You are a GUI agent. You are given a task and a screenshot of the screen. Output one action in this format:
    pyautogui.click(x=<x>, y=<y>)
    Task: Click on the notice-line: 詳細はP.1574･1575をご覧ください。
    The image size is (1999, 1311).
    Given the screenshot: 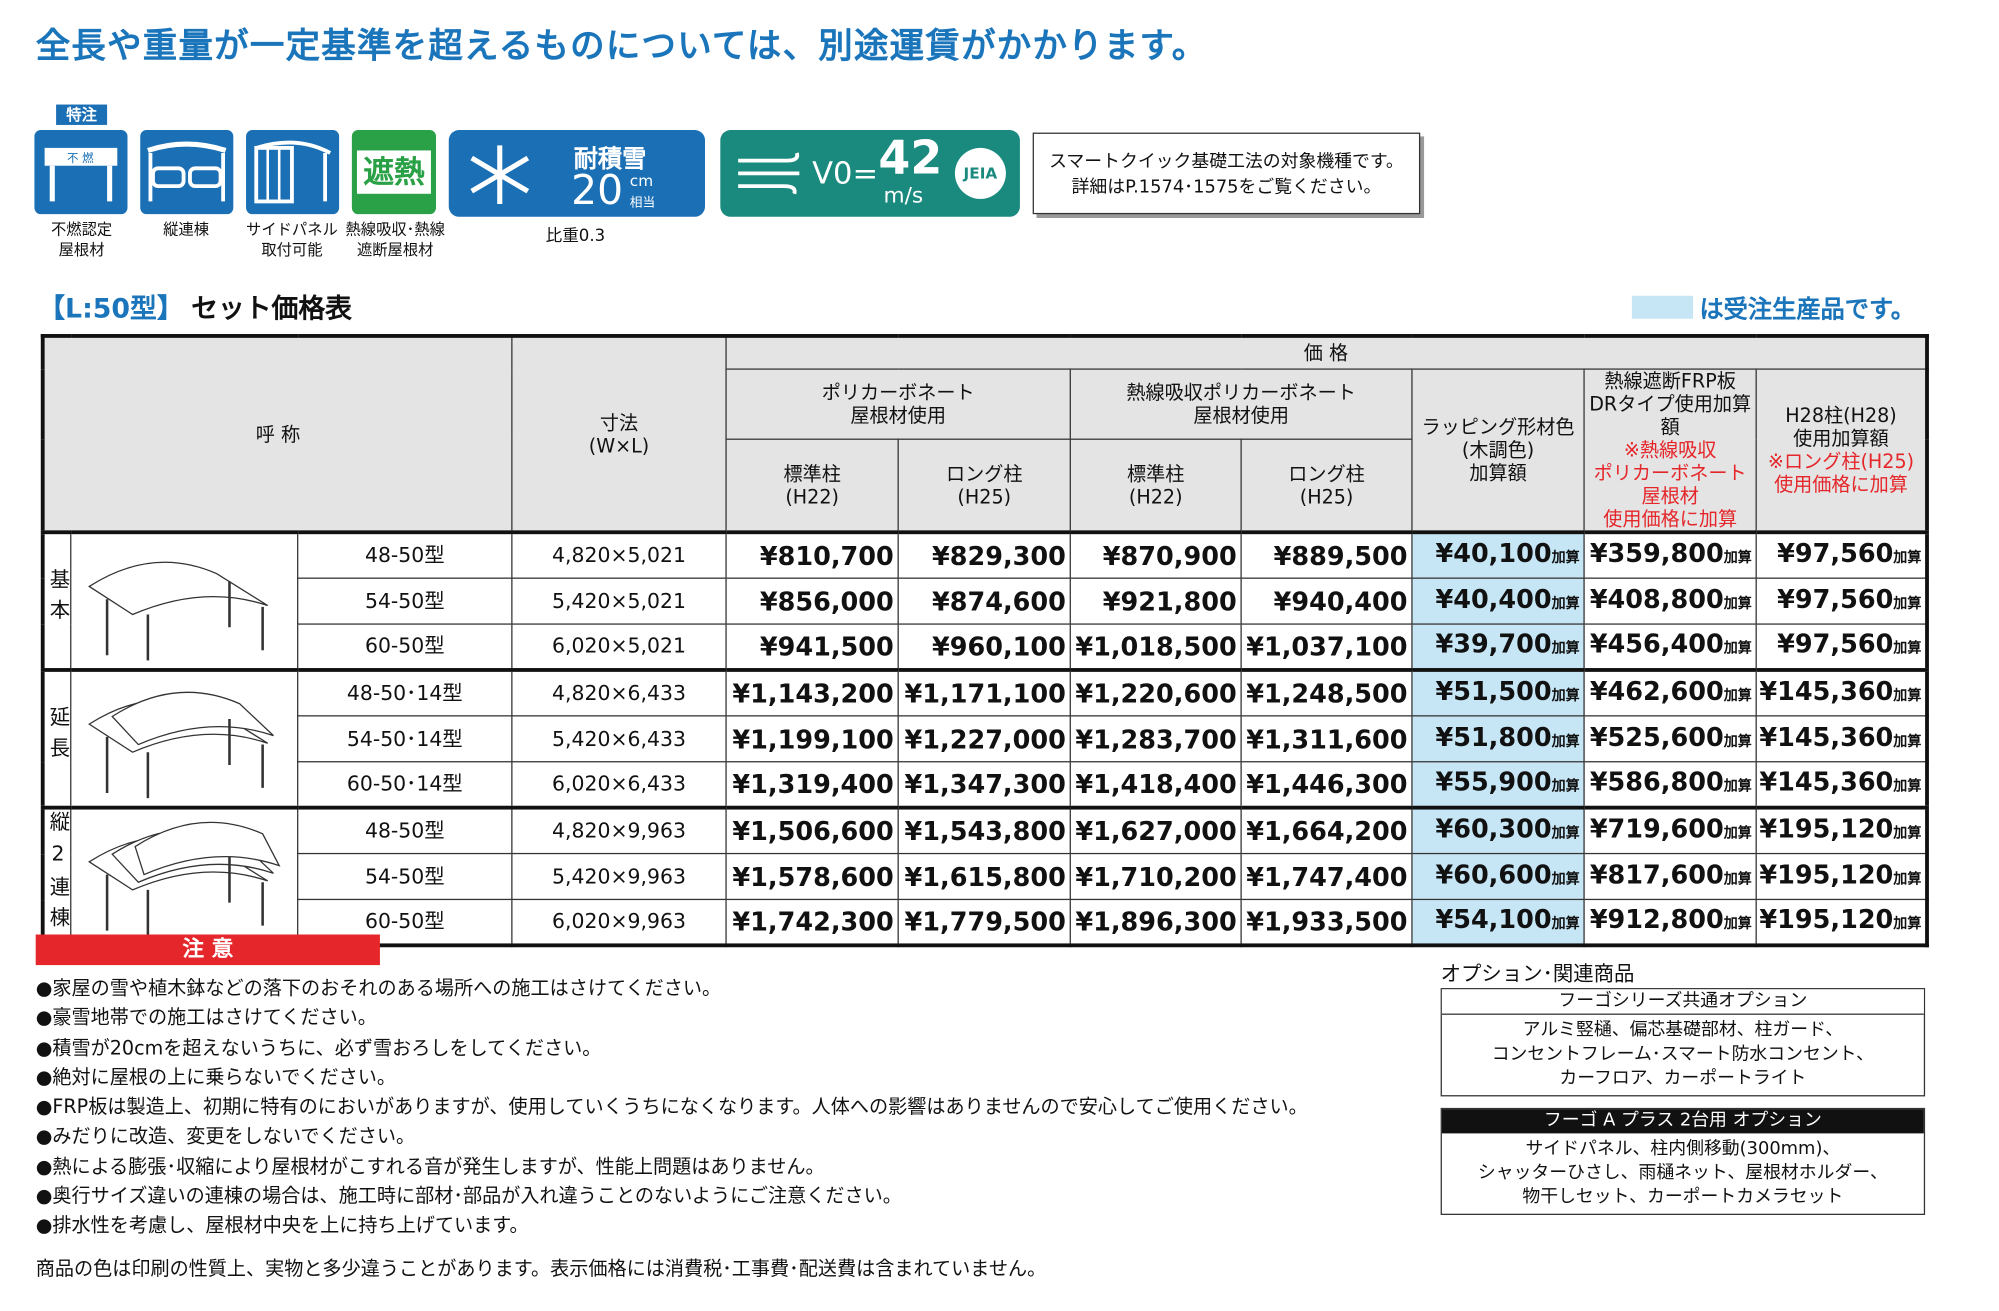 What is the action you would take?
    pyautogui.click(x=1226, y=187)
    